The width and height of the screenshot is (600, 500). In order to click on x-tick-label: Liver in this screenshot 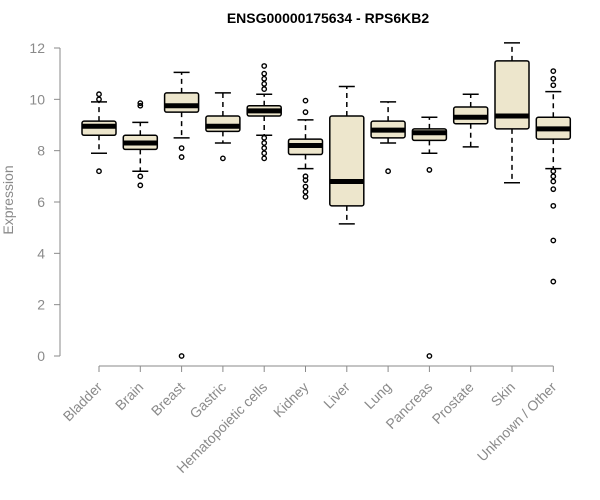, I will do `click(336, 395)`.